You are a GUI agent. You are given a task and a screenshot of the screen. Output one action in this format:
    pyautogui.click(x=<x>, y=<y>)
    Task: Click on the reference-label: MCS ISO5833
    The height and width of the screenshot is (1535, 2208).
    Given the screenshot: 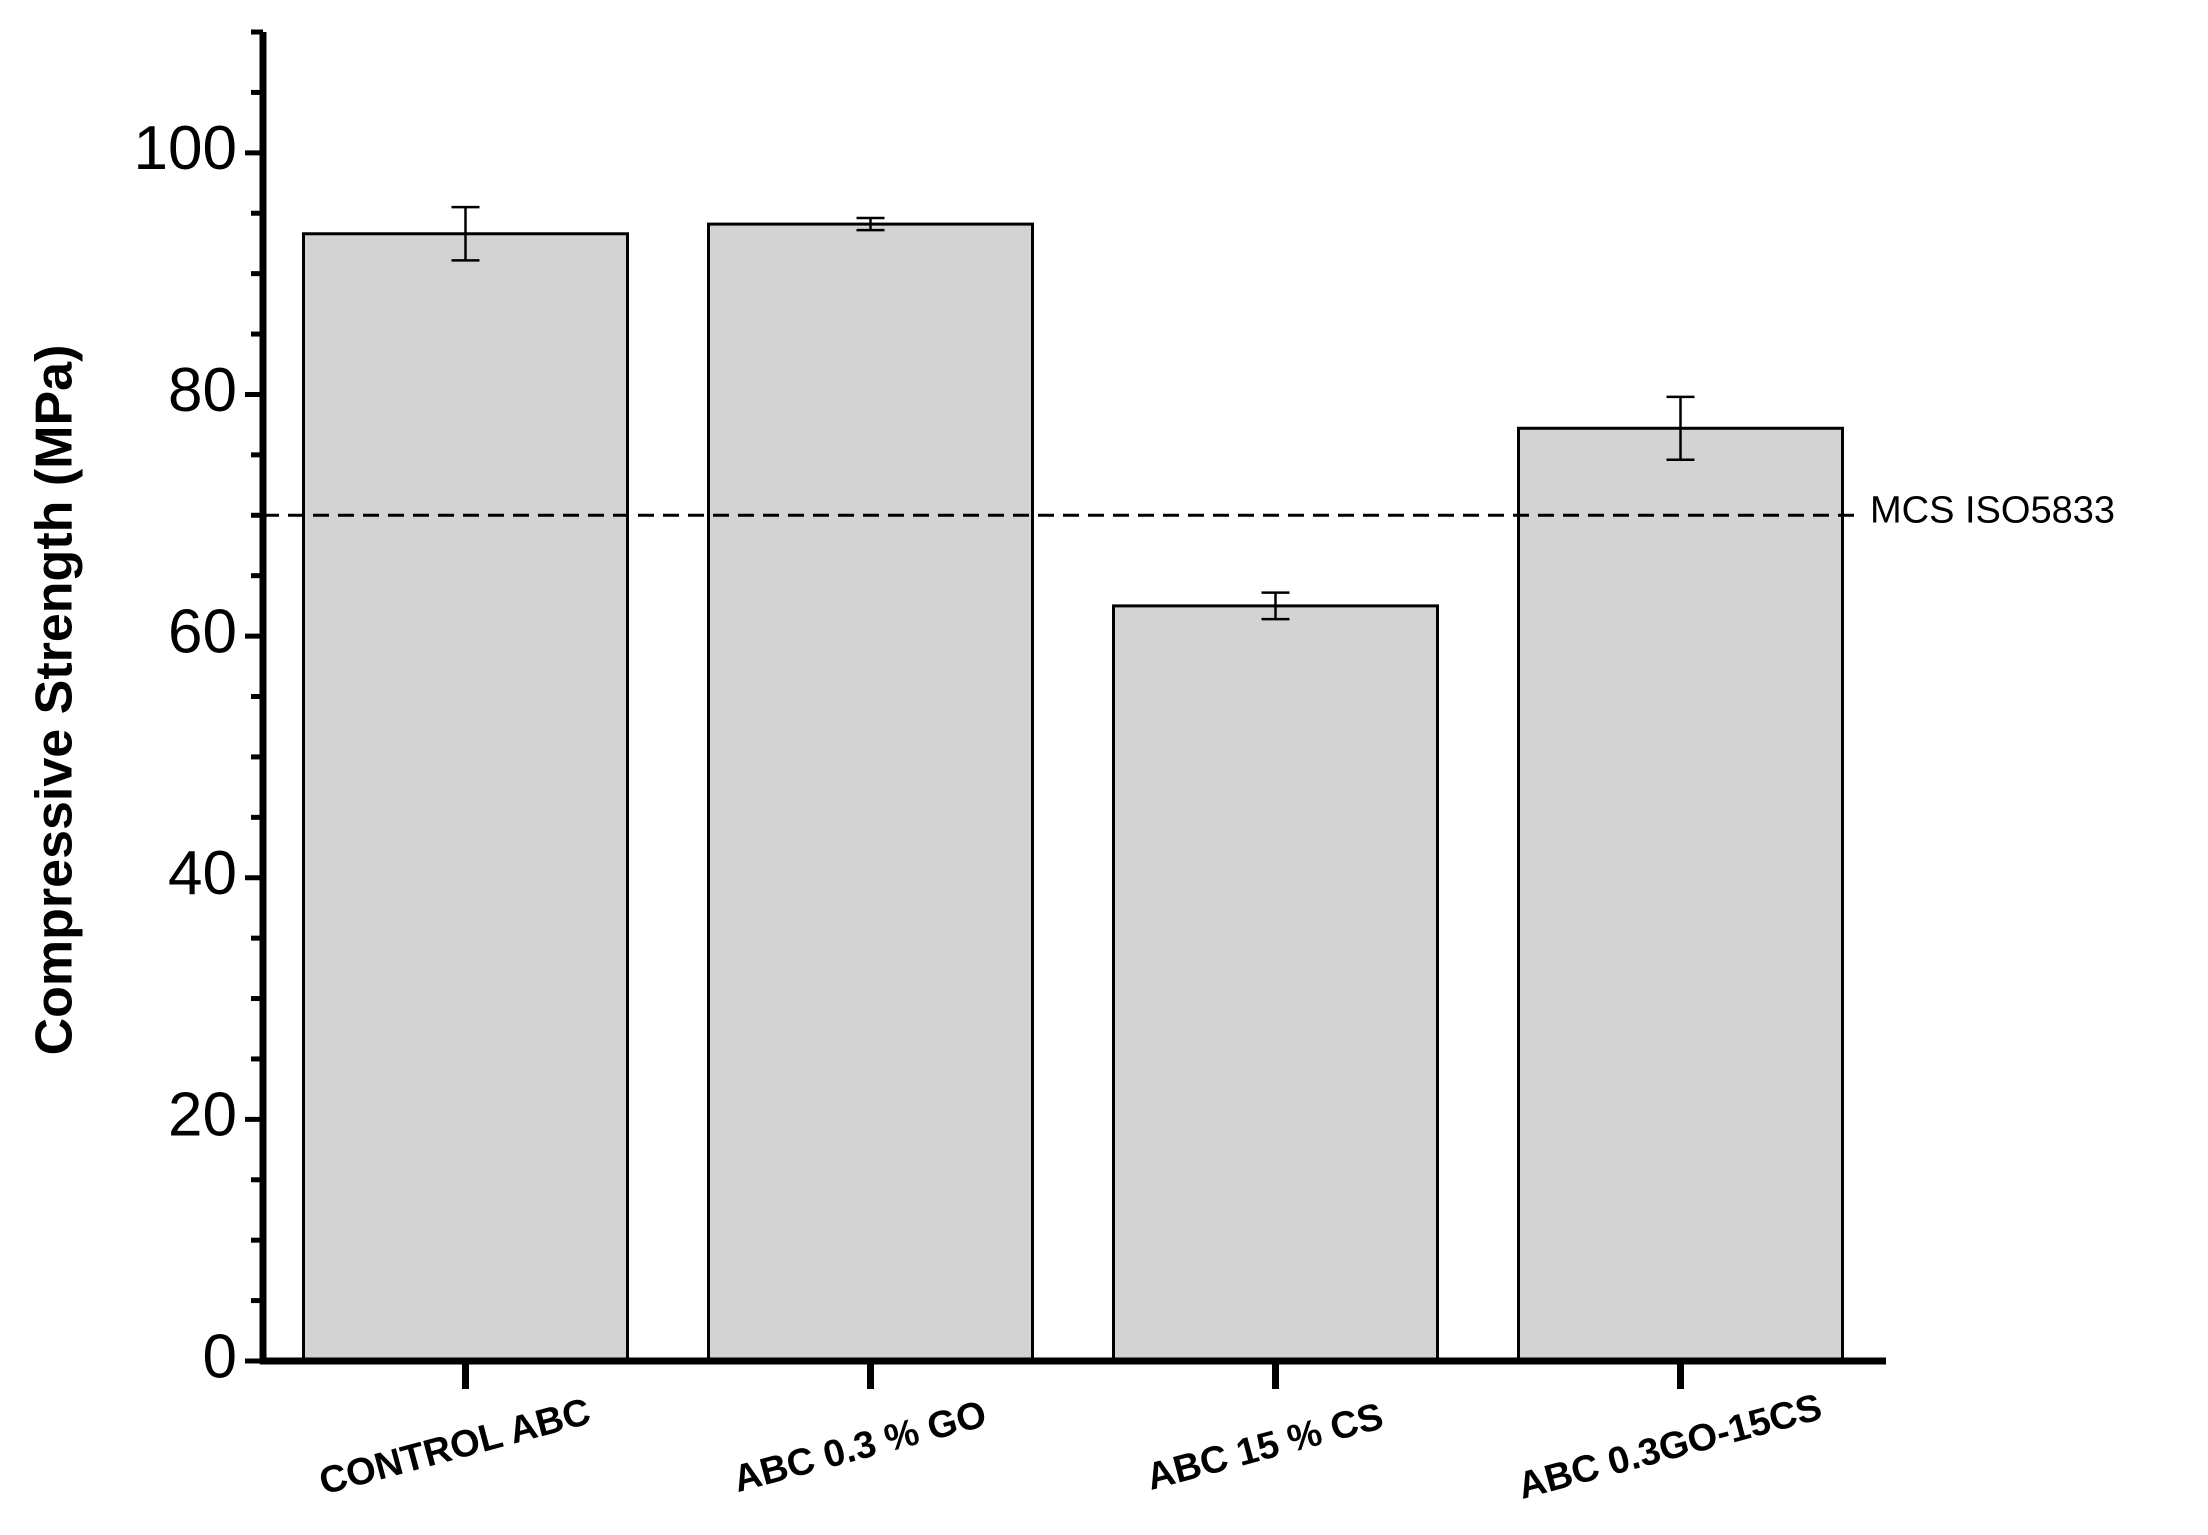 What is the action you would take?
    pyautogui.click(x=1992, y=510)
    